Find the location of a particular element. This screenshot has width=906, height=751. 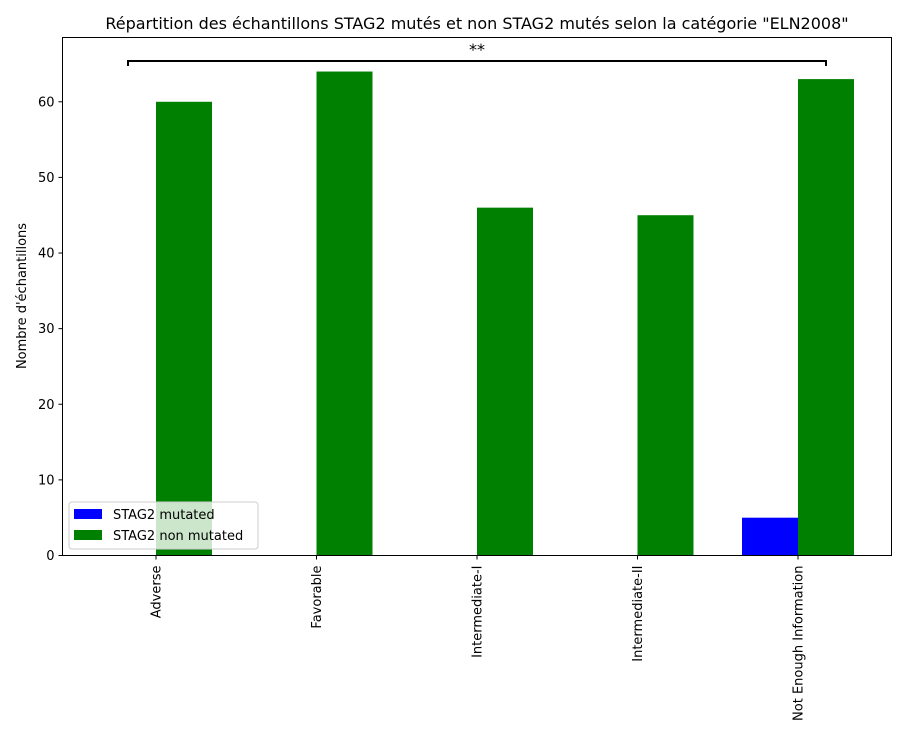

significance-annotation: ** is located at coordinates (477, 53).